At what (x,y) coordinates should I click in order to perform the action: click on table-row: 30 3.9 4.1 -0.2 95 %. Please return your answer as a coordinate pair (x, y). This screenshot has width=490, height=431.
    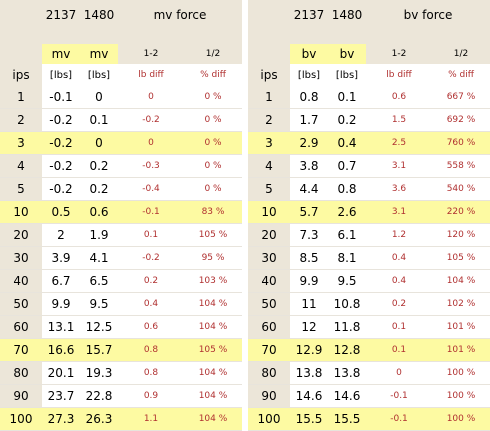
    Looking at the image, I should click on (121, 258).